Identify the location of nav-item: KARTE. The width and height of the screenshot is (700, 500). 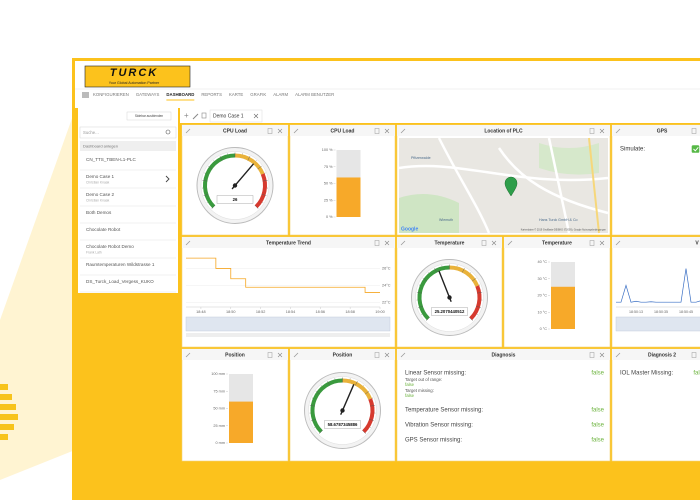
(236, 94).